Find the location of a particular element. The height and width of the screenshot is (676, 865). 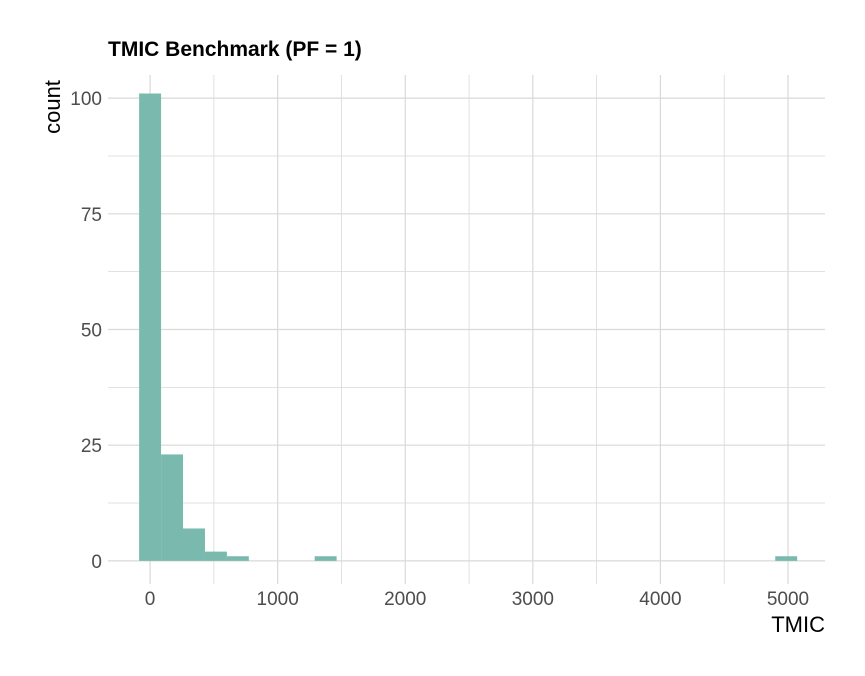

x-axis-title: TMIC is located at coordinates (798, 624).